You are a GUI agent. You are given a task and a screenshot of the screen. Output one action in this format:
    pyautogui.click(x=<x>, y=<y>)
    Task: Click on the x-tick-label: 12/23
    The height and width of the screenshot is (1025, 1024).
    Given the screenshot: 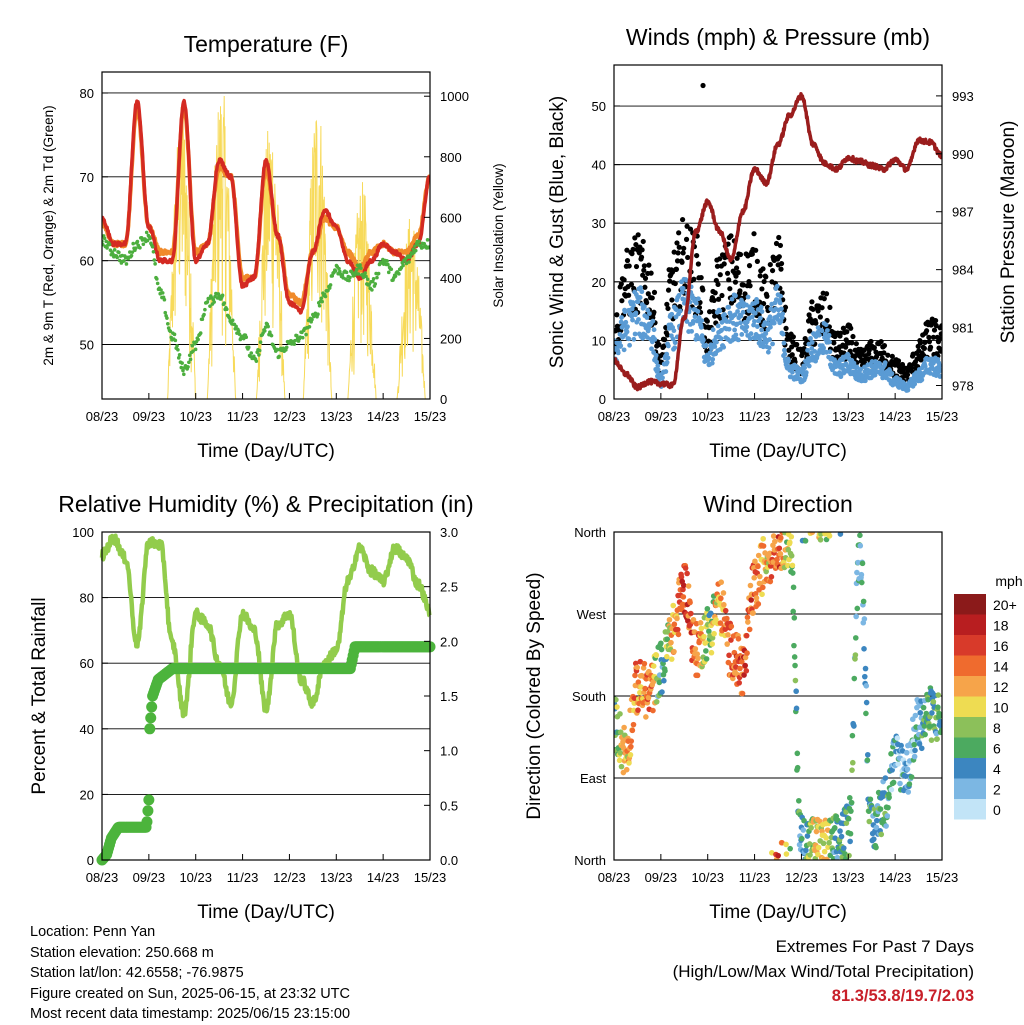 What is the action you would take?
    pyautogui.click(x=289, y=416)
    